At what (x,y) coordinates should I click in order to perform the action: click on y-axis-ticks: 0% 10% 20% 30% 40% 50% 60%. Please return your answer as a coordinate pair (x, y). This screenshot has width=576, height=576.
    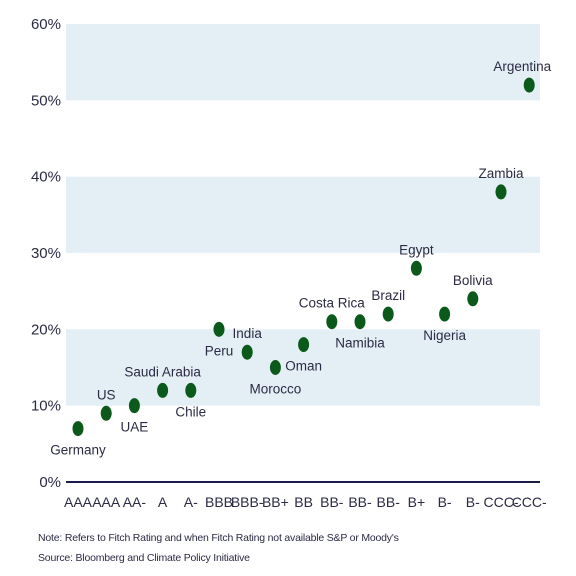
    Looking at the image, I should click on (46, 253).